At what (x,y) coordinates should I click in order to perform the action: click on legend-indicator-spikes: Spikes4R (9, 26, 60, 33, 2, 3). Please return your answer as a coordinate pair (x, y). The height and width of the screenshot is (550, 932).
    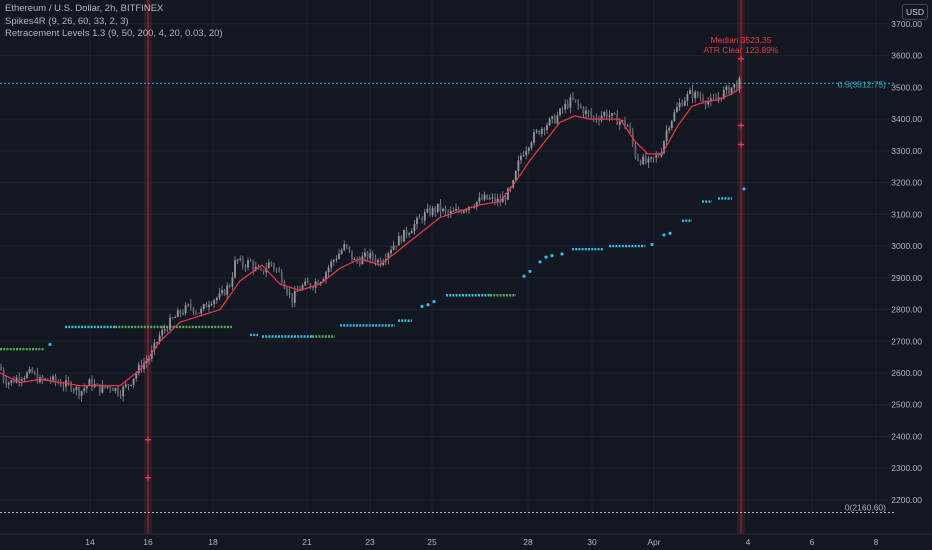
    Looking at the image, I should click on (67, 21).